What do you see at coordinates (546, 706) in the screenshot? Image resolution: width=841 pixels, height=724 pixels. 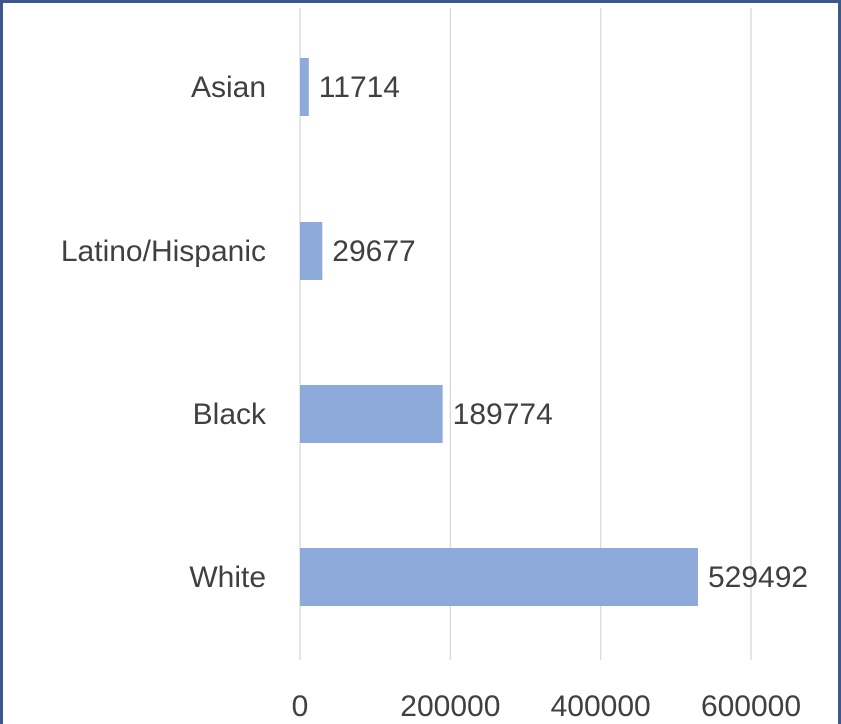 I see `x-axis-tick-labels: 0 200000 400000 600000` at bounding box center [546, 706].